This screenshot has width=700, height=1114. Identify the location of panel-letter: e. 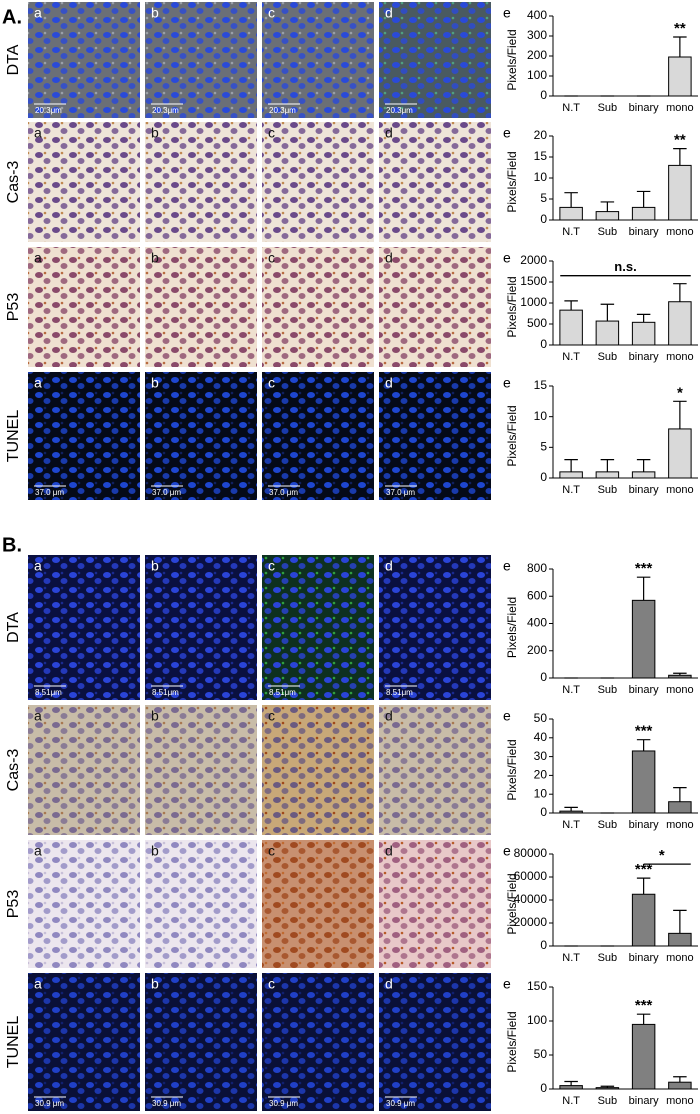
(507, 566).